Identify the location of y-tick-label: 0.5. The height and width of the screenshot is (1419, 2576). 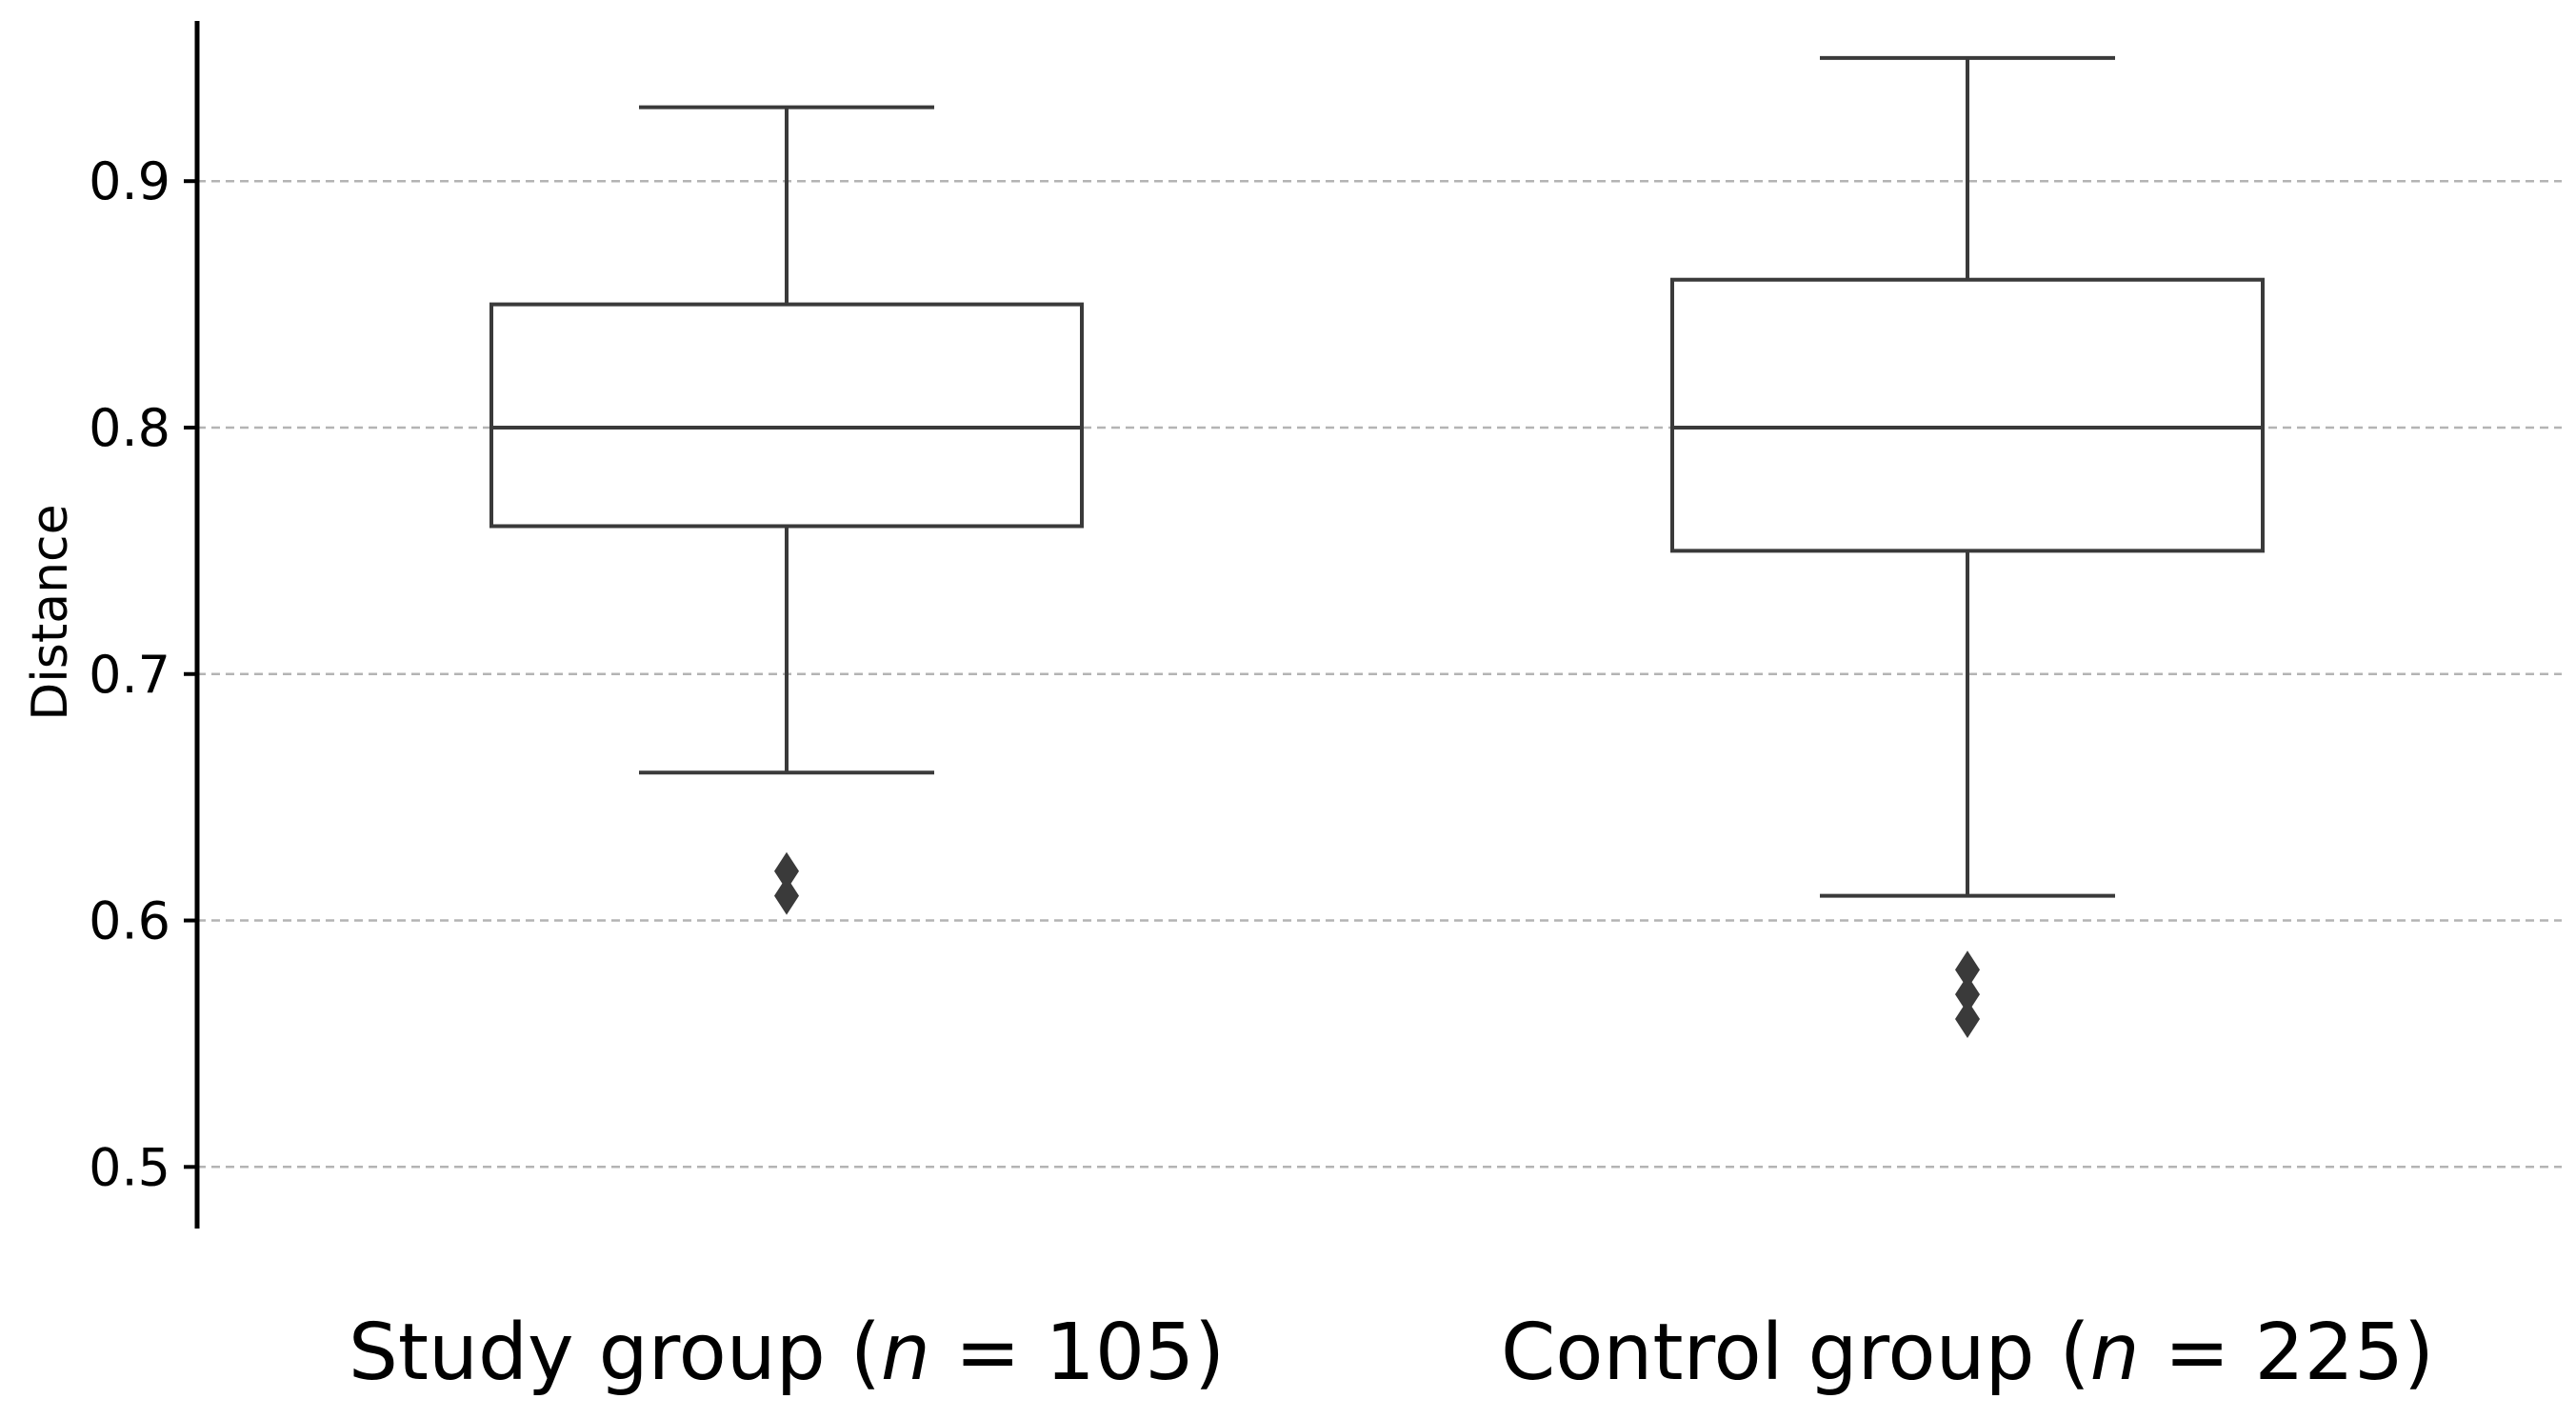
(129, 1167).